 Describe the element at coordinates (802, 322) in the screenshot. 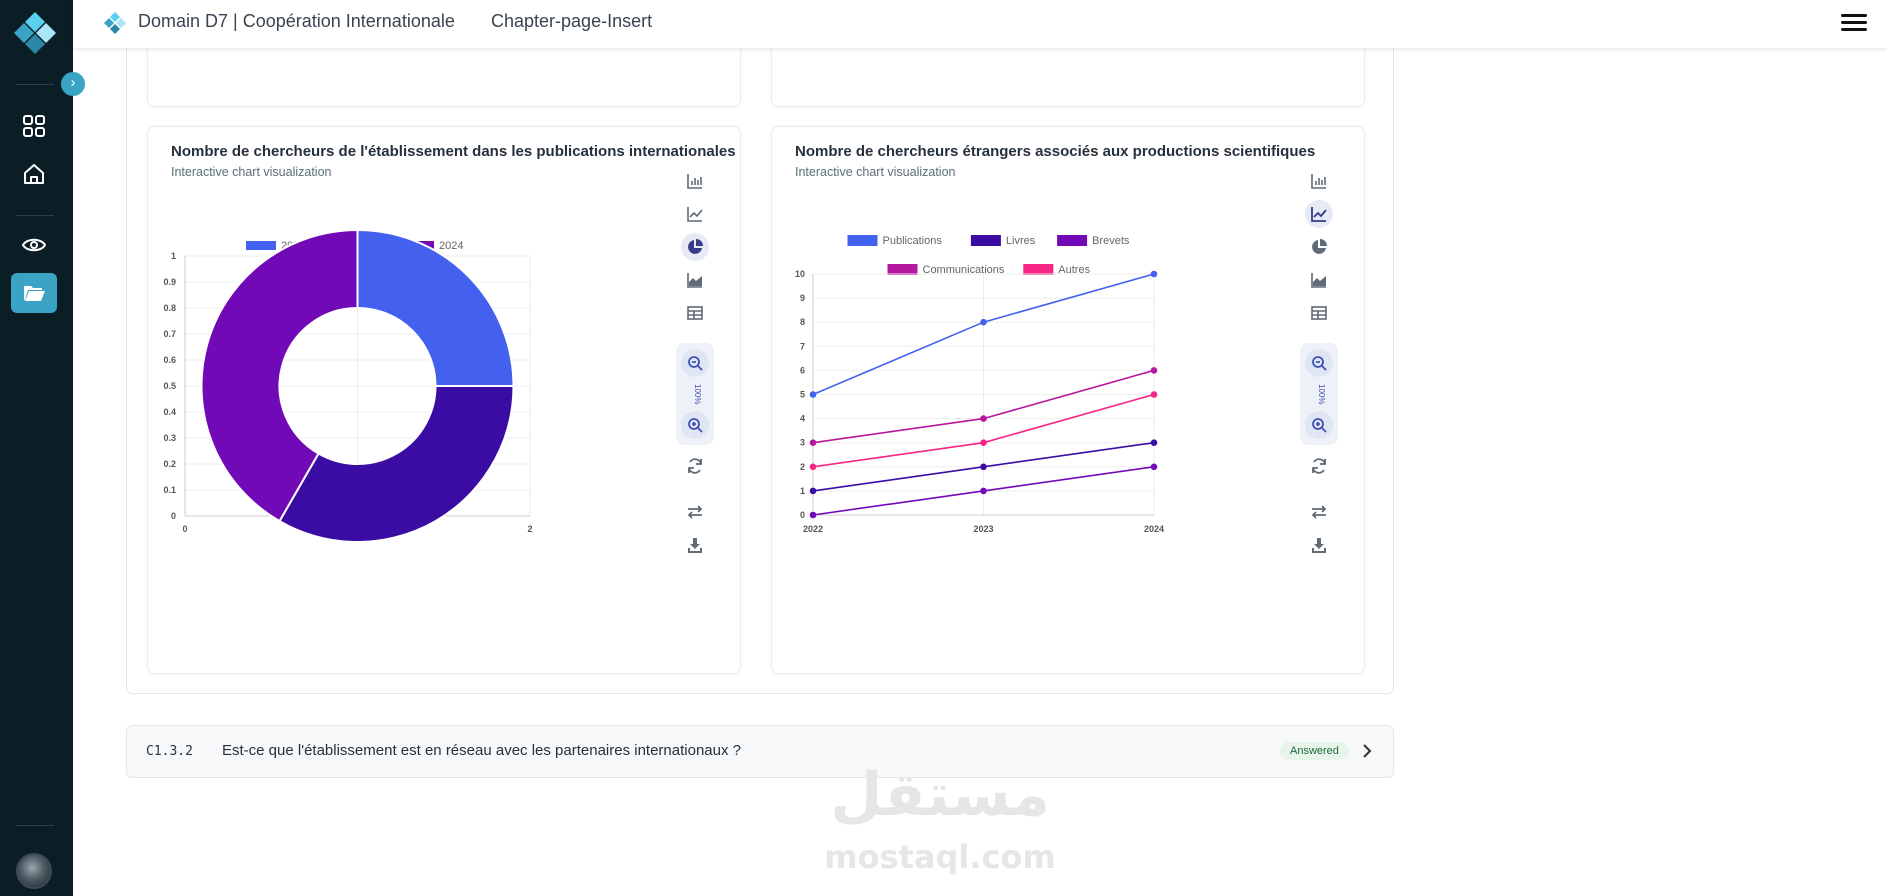

I see `y-tick-label: 8` at that location.